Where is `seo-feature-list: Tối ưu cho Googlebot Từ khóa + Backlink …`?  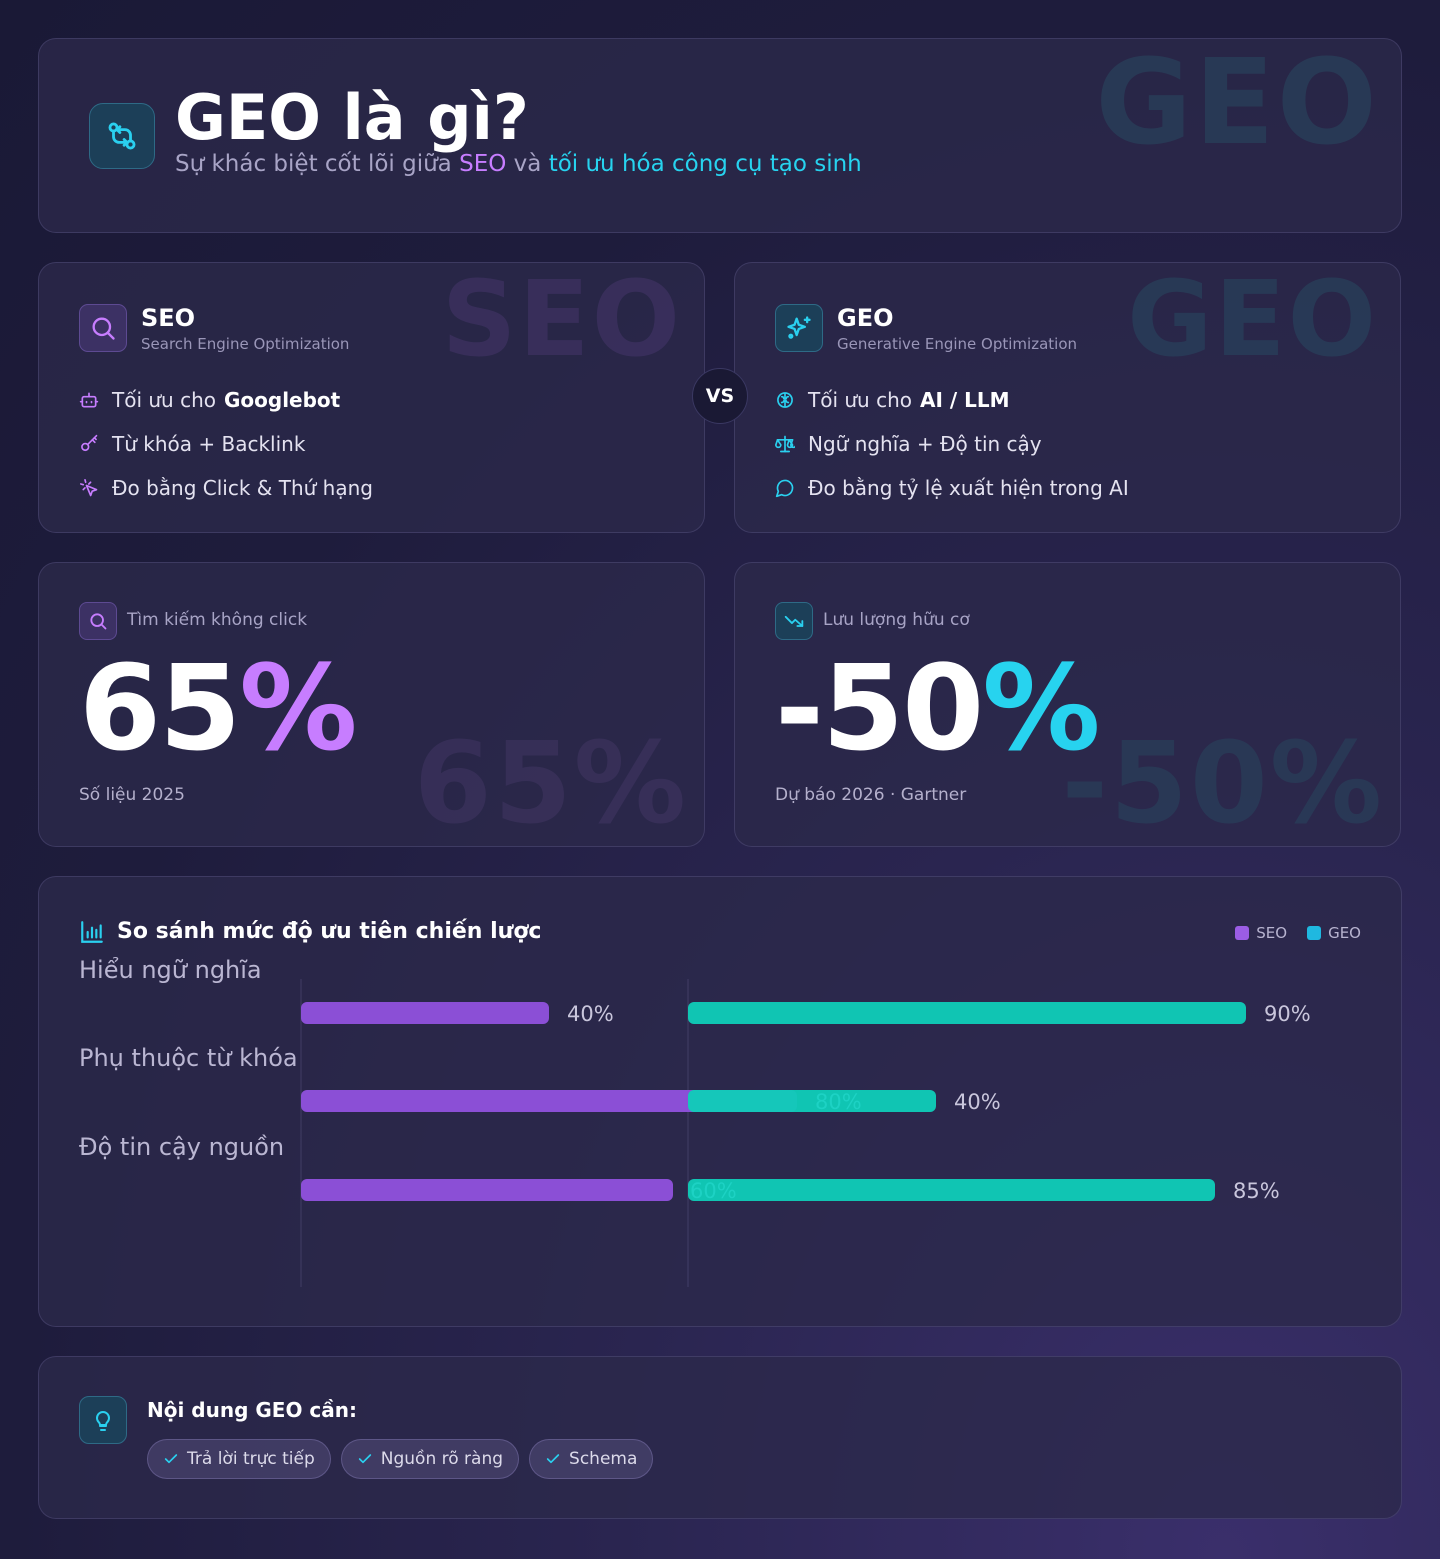 seo-feature-list: Tối ưu cho Googlebot Từ khóa + Backlink … is located at coordinates (226, 444).